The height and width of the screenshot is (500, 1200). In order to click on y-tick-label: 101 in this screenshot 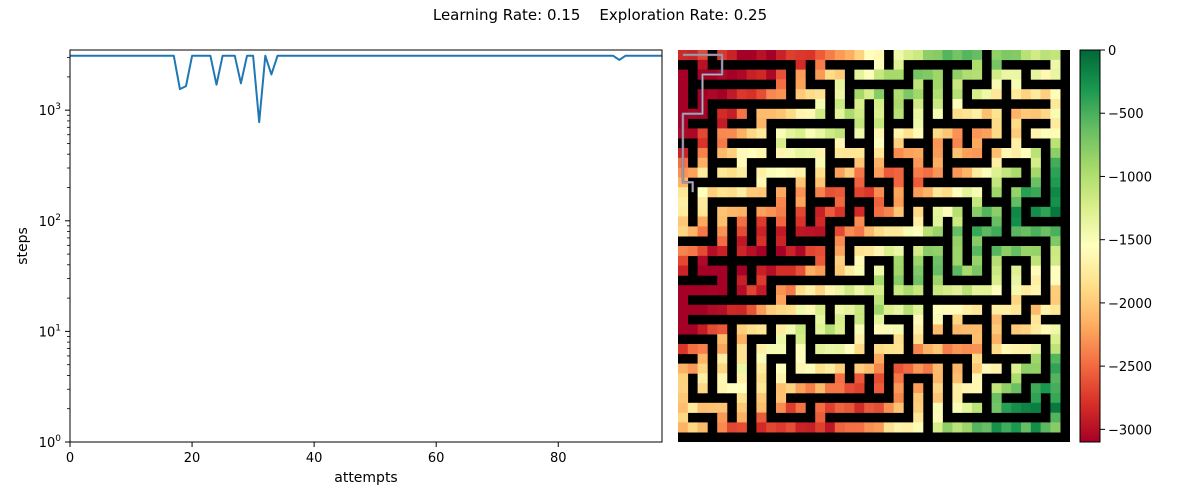, I will do `click(50, 331)`.